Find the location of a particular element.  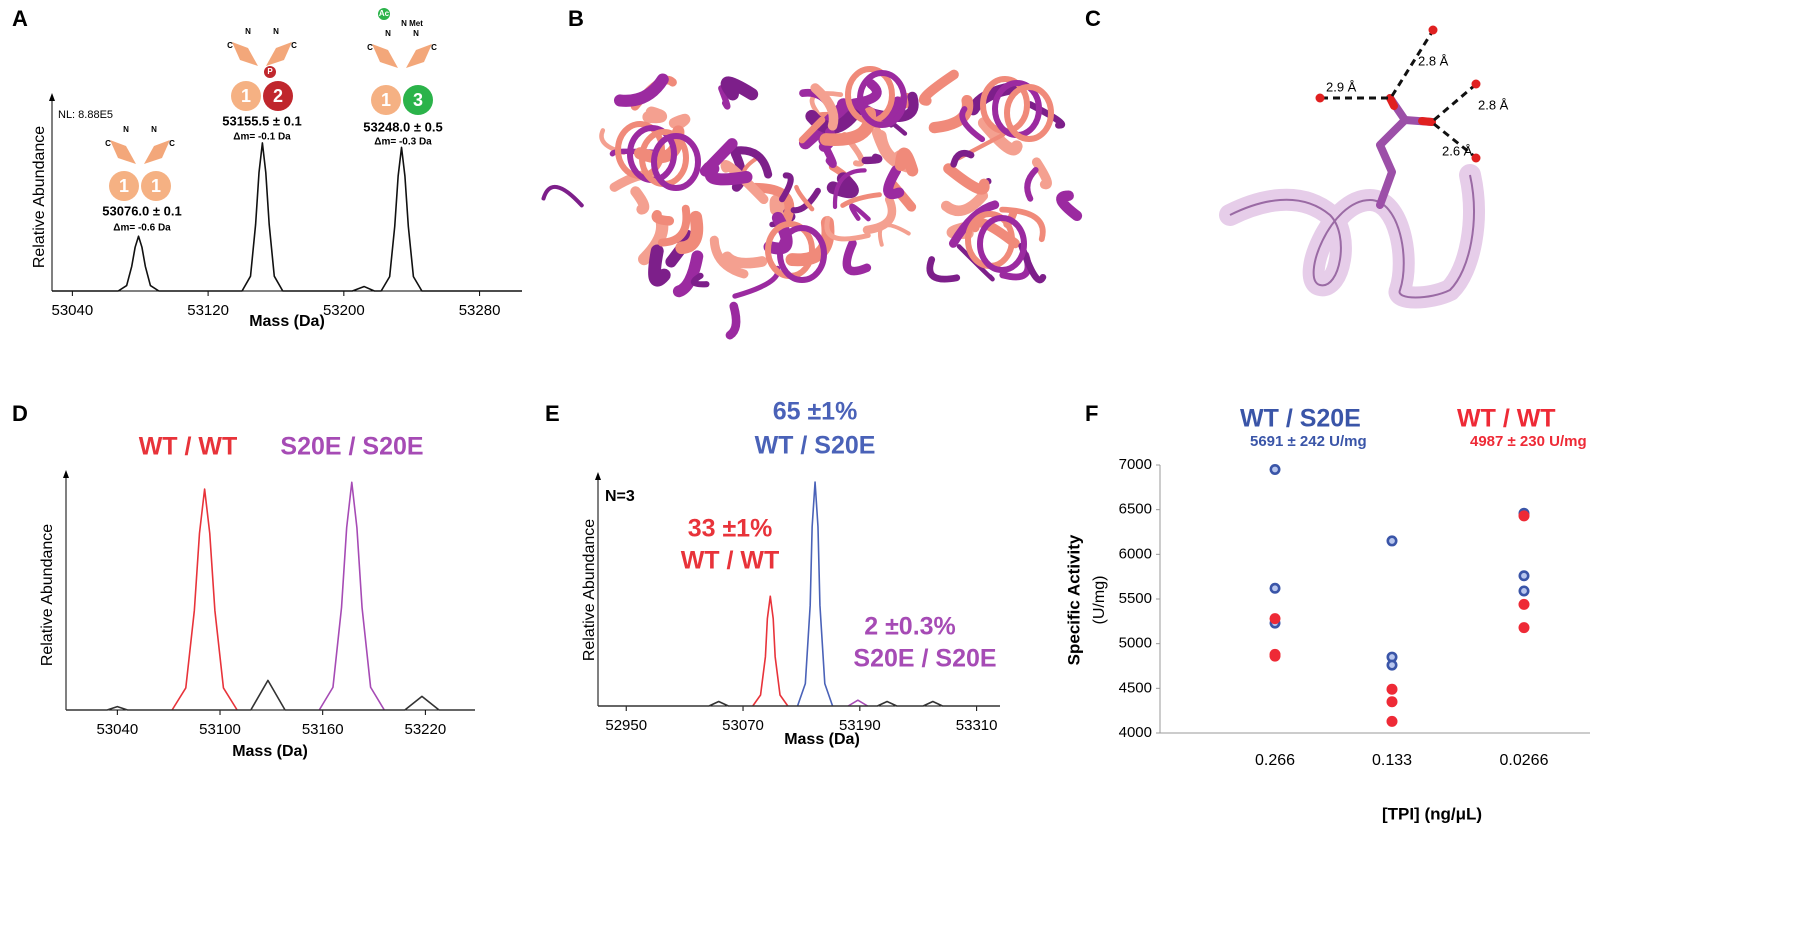

icon-tag-badge is located at coordinates (384, 14).